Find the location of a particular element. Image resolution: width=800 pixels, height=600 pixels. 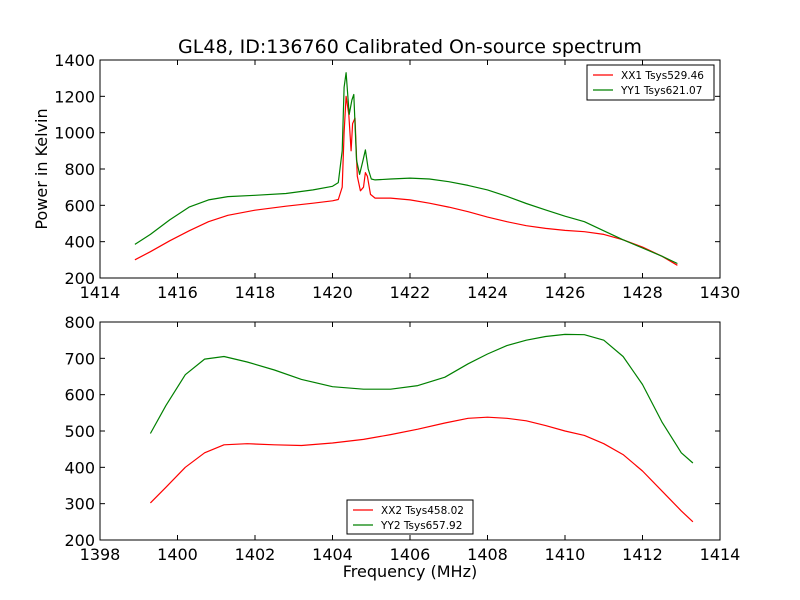

x-axis-label: Frequency (MHz) is located at coordinates (410, 571).